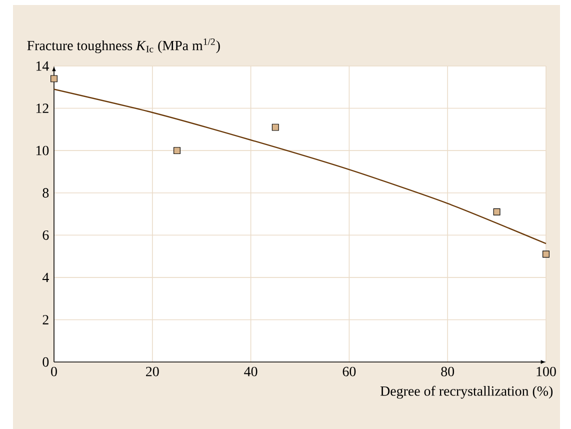 The height and width of the screenshot is (429, 571). I want to click on y-axis-title: Fracture toughness K$_{Ic}$ (MPa m$^{1/2}$), so click(123, 46).